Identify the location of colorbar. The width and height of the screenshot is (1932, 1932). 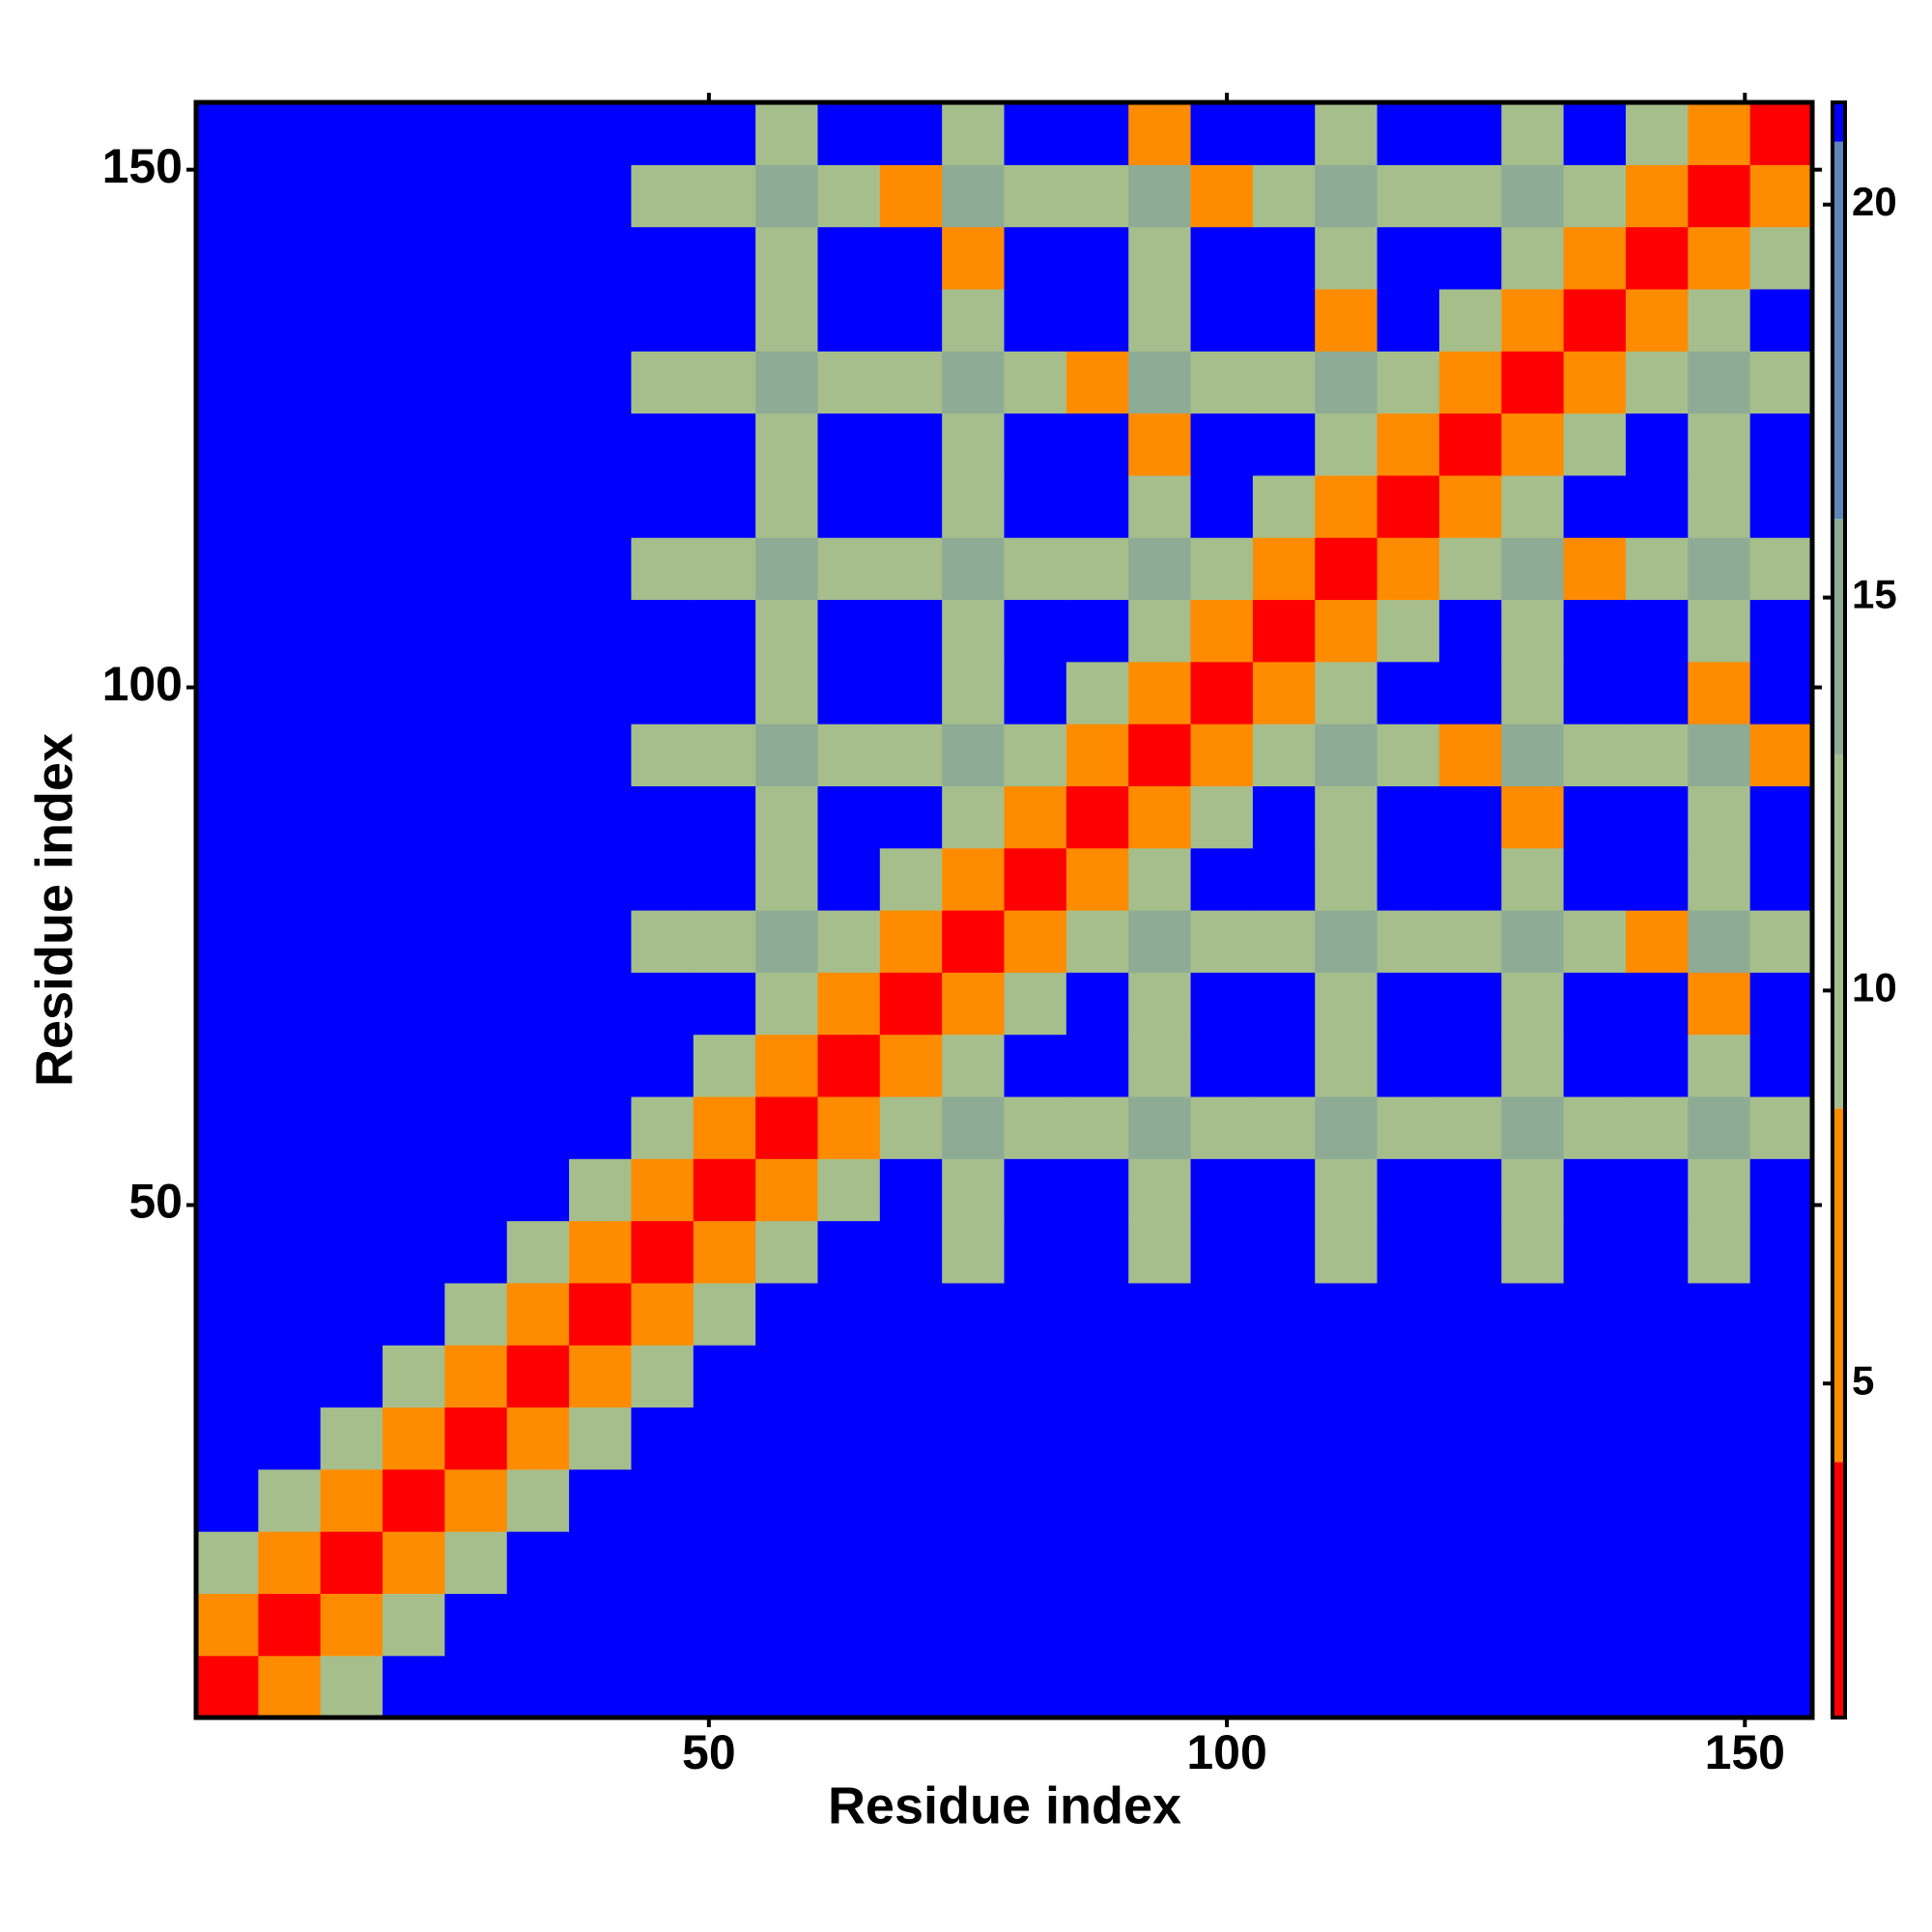
(1839, 910).